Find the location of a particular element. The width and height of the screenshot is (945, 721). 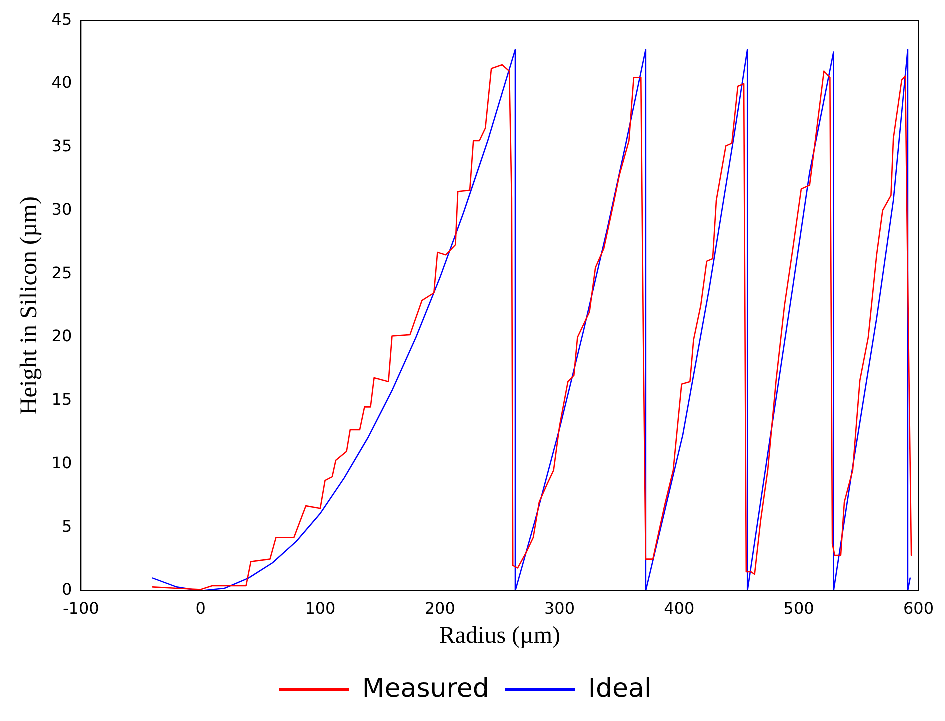

y-tick-label: 40 is located at coordinates (62, 82).